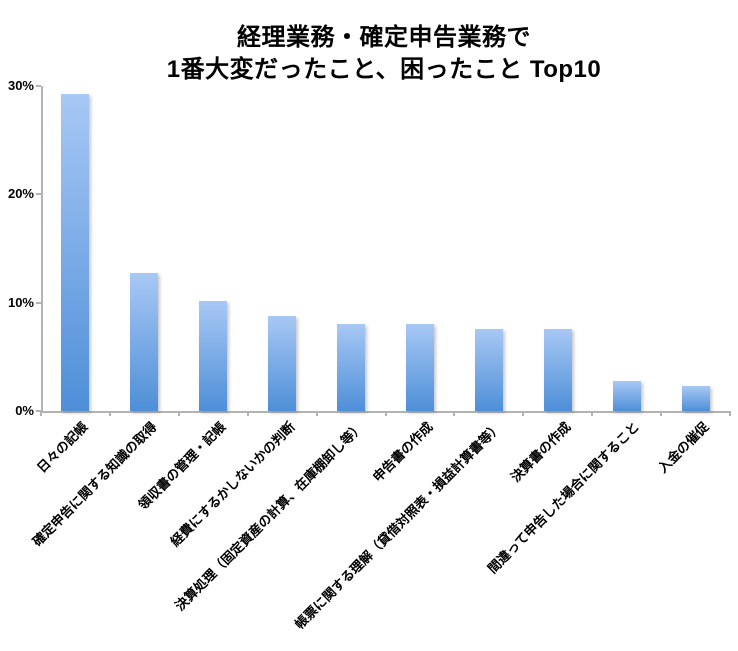  What do you see at coordinates (384, 69) in the screenshot?
I see `chart-title-line2: 1番大変だったこと、困ったこと Top10` at bounding box center [384, 69].